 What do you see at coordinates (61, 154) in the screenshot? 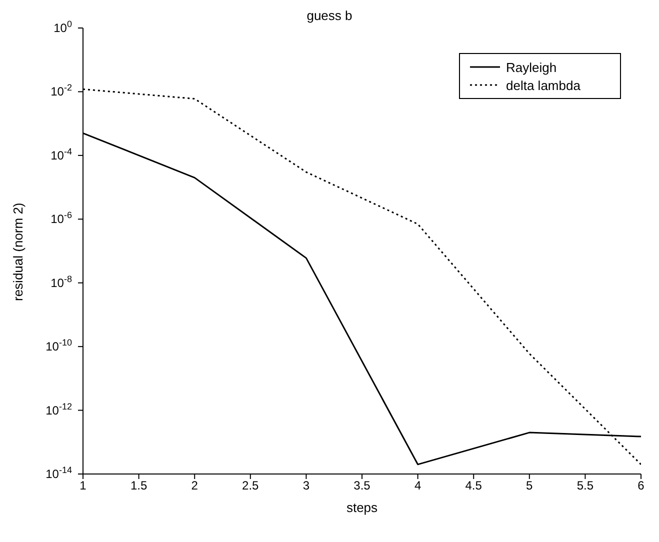
I see `y-tick-label: 10$^{-4}$` at bounding box center [61, 154].